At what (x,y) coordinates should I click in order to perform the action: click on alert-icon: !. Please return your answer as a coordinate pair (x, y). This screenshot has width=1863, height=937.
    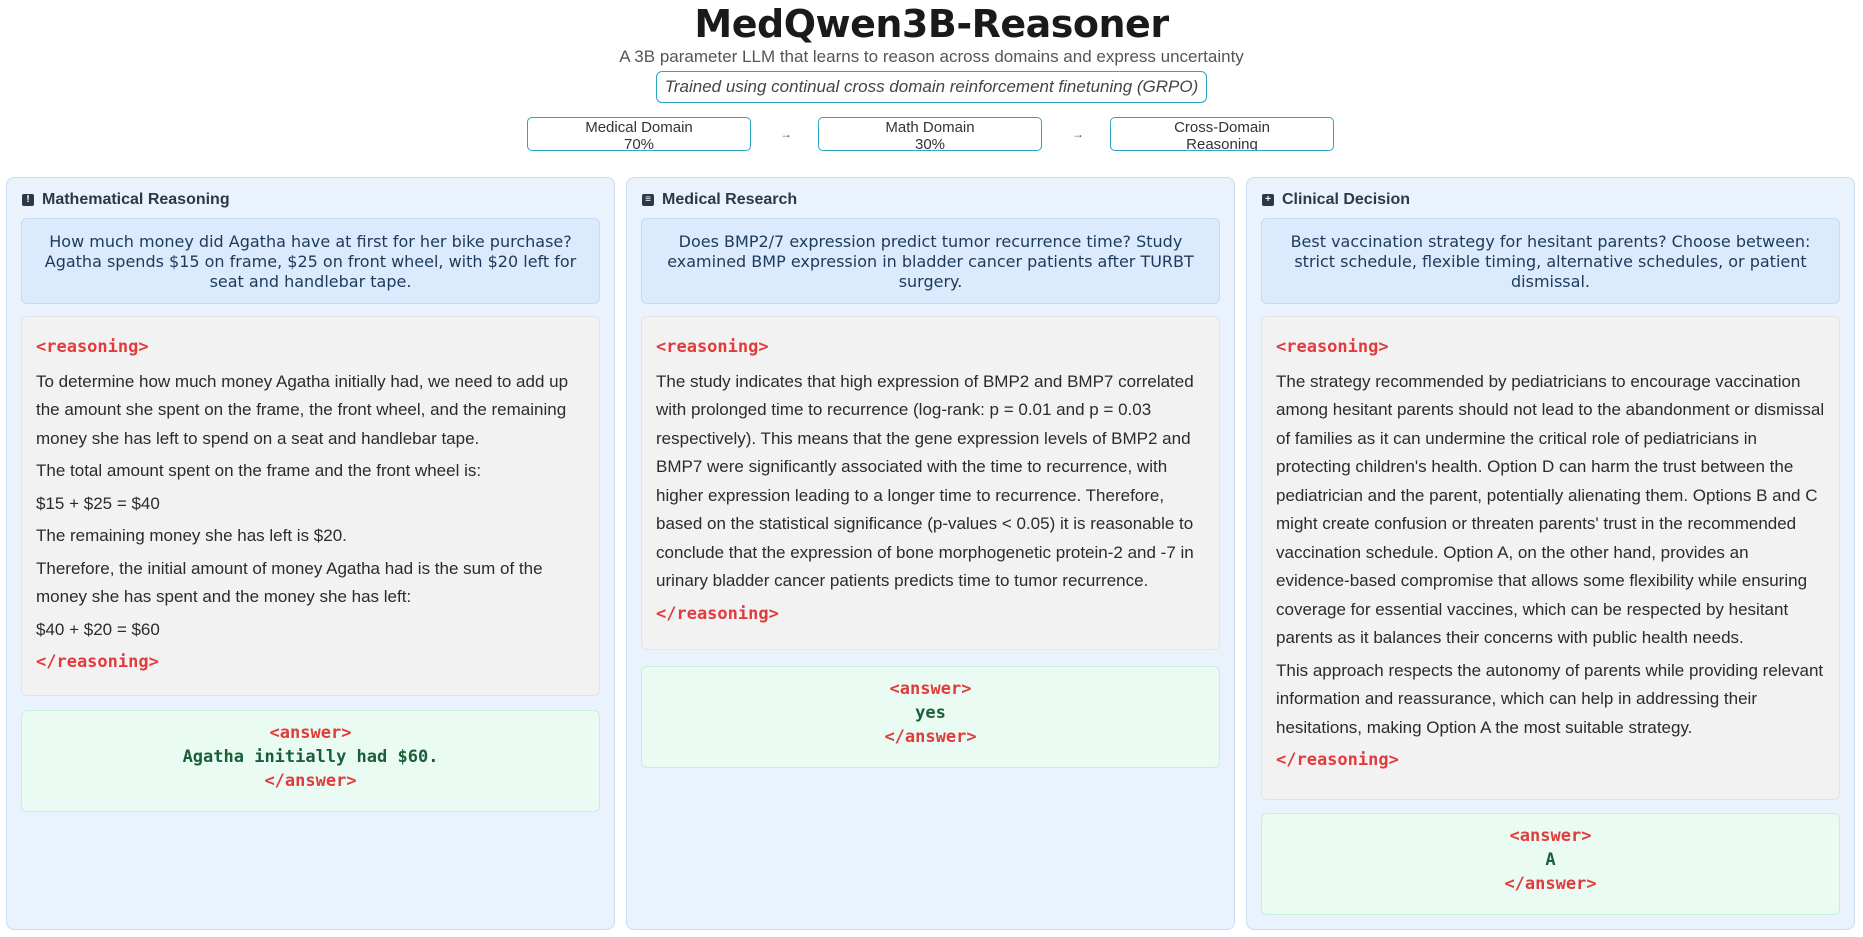
    Looking at the image, I should click on (28, 200).